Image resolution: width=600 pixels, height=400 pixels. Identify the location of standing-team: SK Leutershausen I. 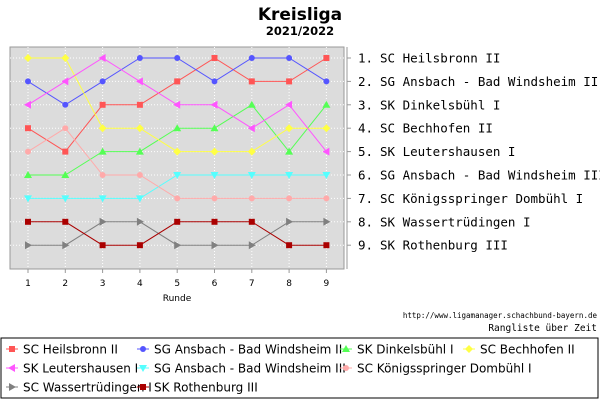
(447, 151).